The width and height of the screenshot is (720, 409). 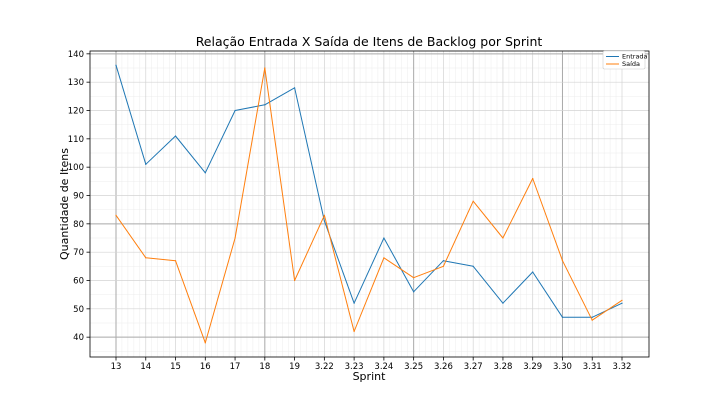 I want to click on legend-label-entrada: Entrada, so click(x=635, y=57).